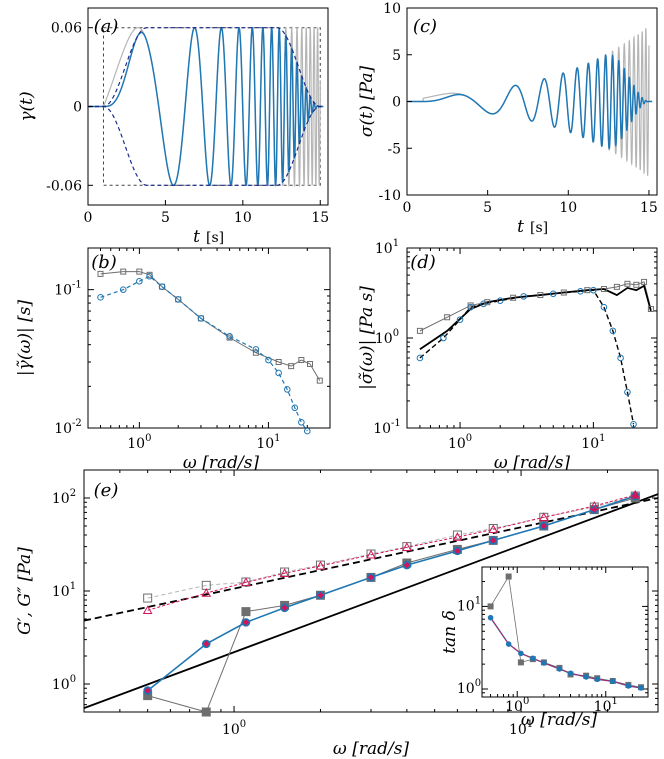 Image resolution: width=664 pixels, height=759 pixels. What do you see at coordinates (606, 705) in the screenshot?
I see `inset-x-tick-label: 10¹` at bounding box center [606, 705].